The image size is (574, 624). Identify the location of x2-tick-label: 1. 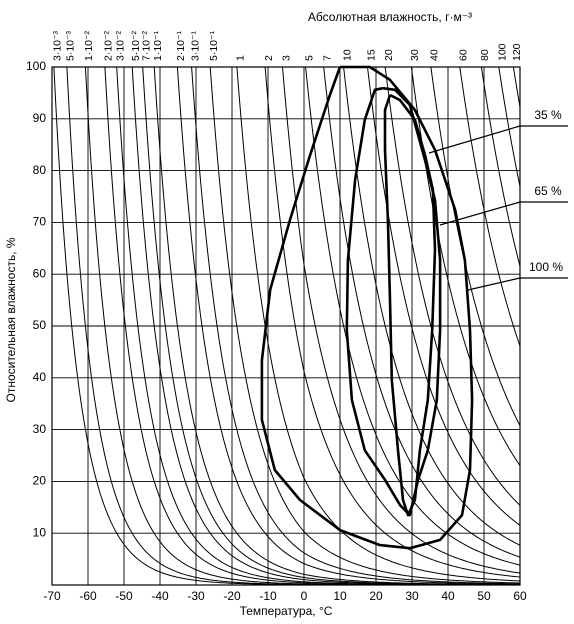
(241, 58).